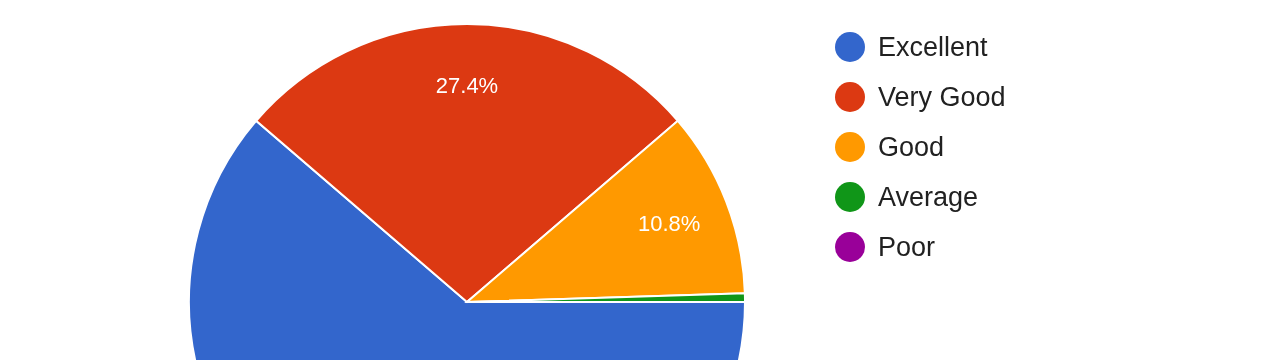 This screenshot has width=1280, height=360. I want to click on legend-label: Very Good, so click(942, 97).